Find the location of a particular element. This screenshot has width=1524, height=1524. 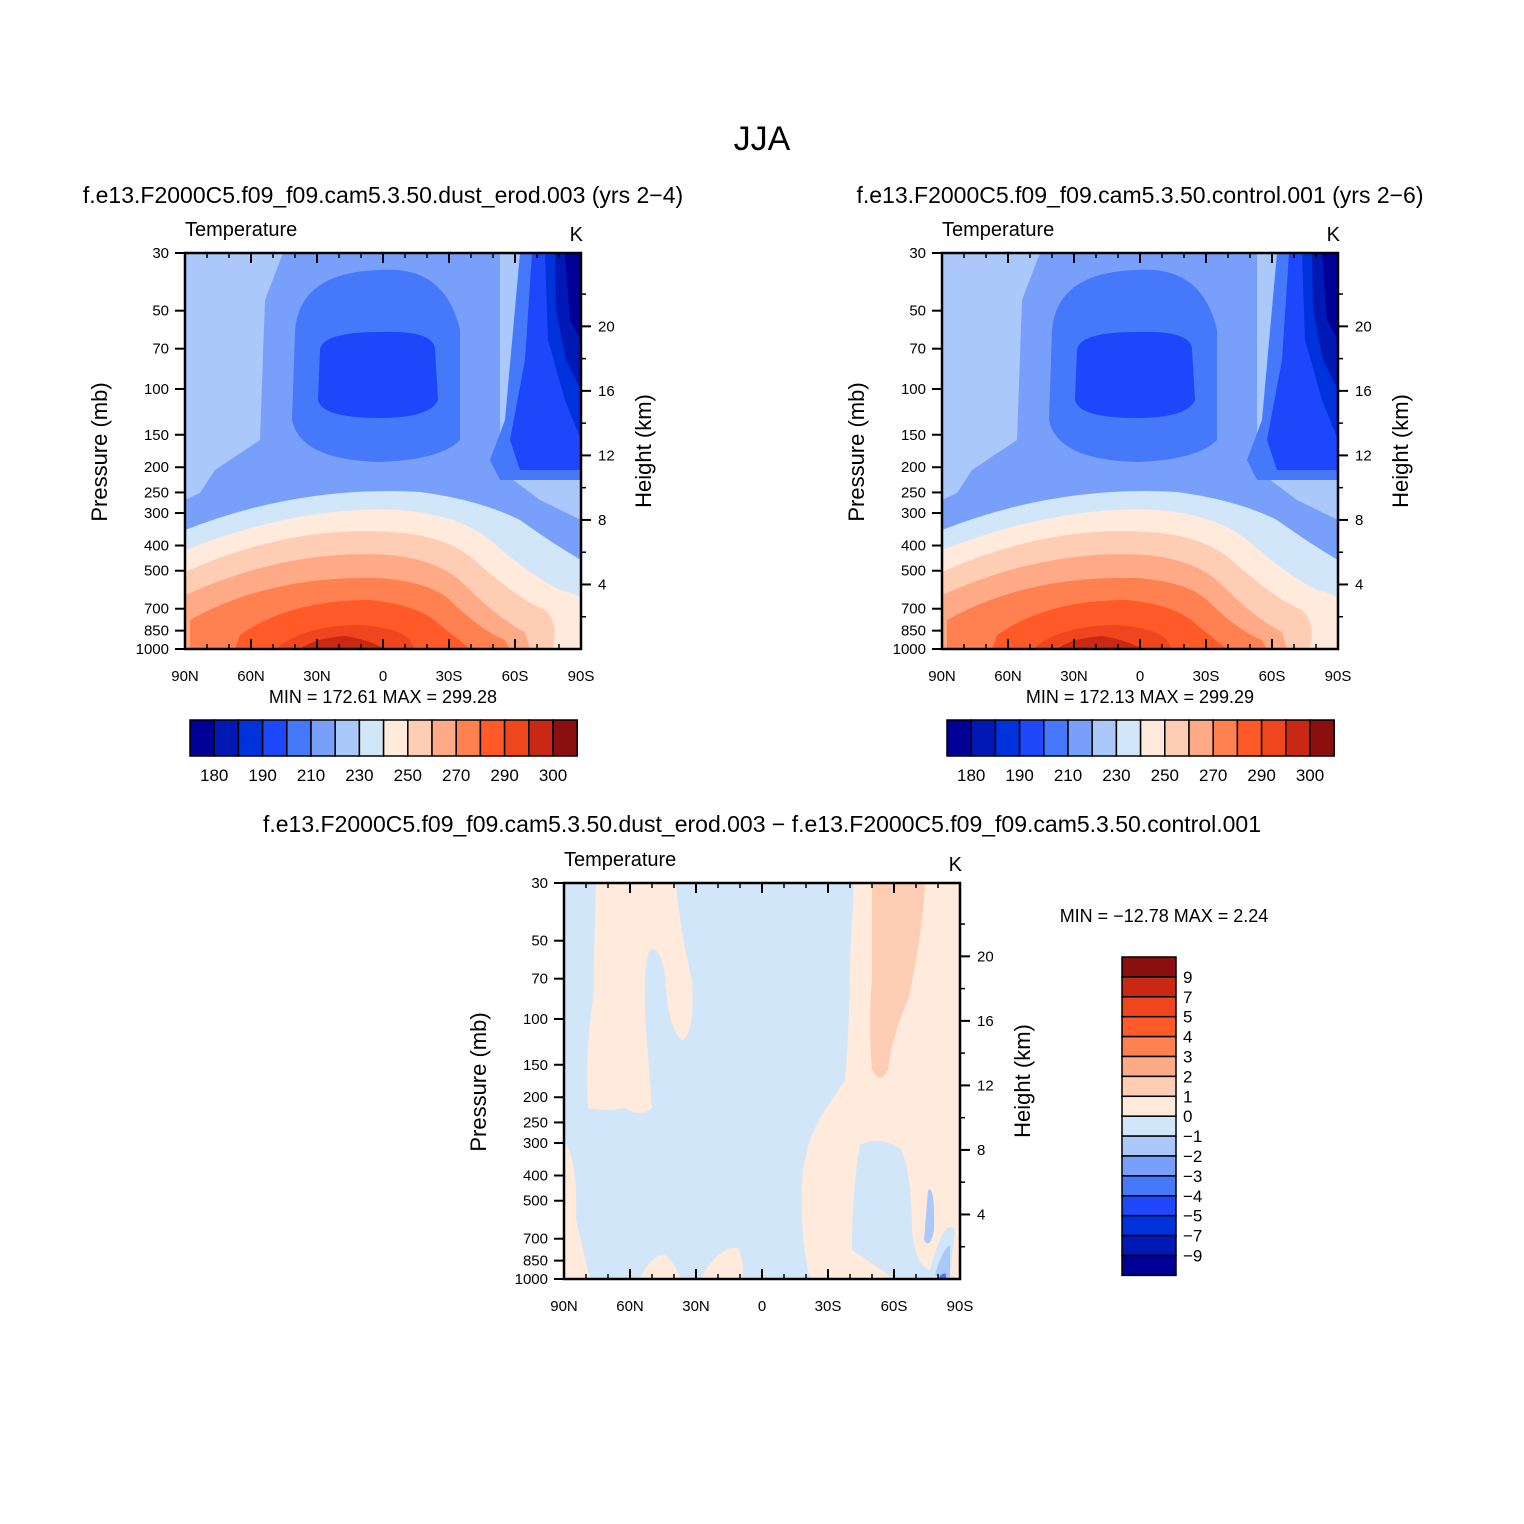

y-right-tick-label: 16 is located at coordinates (985, 1021).